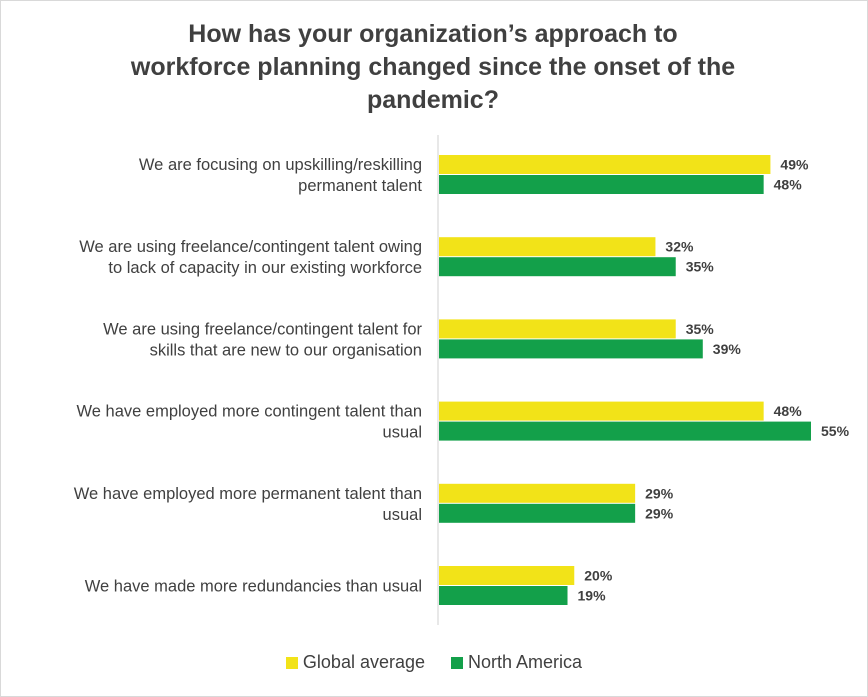 The width and height of the screenshot is (868, 697). Describe the element at coordinates (835, 431) in the screenshot. I see `data-label-north-america: 55%` at that location.